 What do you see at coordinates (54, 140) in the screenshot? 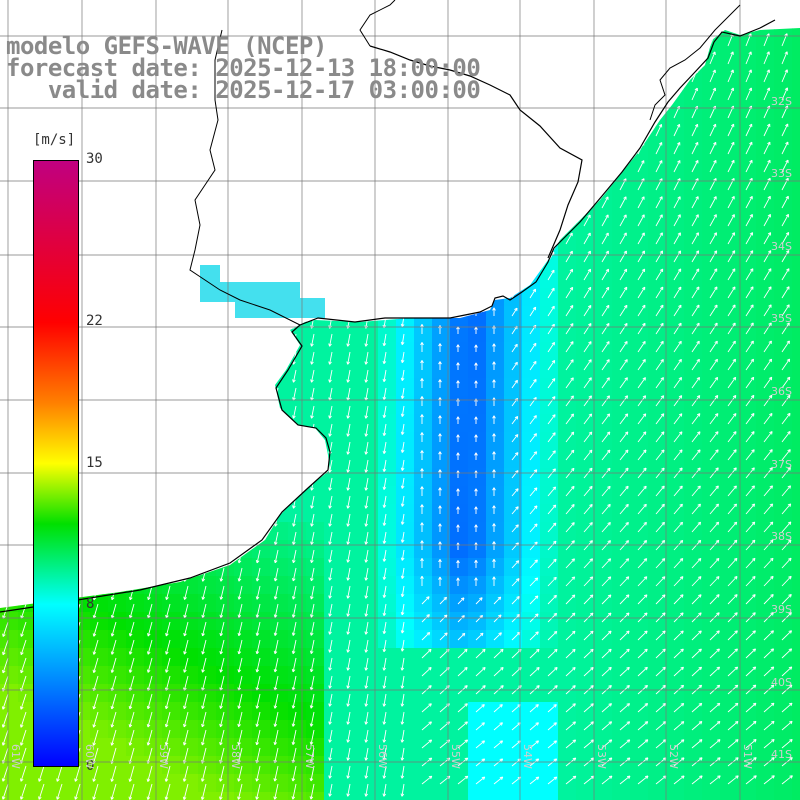
I see `colorbar-unit: [m/s]` at bounding box center [54, 140].